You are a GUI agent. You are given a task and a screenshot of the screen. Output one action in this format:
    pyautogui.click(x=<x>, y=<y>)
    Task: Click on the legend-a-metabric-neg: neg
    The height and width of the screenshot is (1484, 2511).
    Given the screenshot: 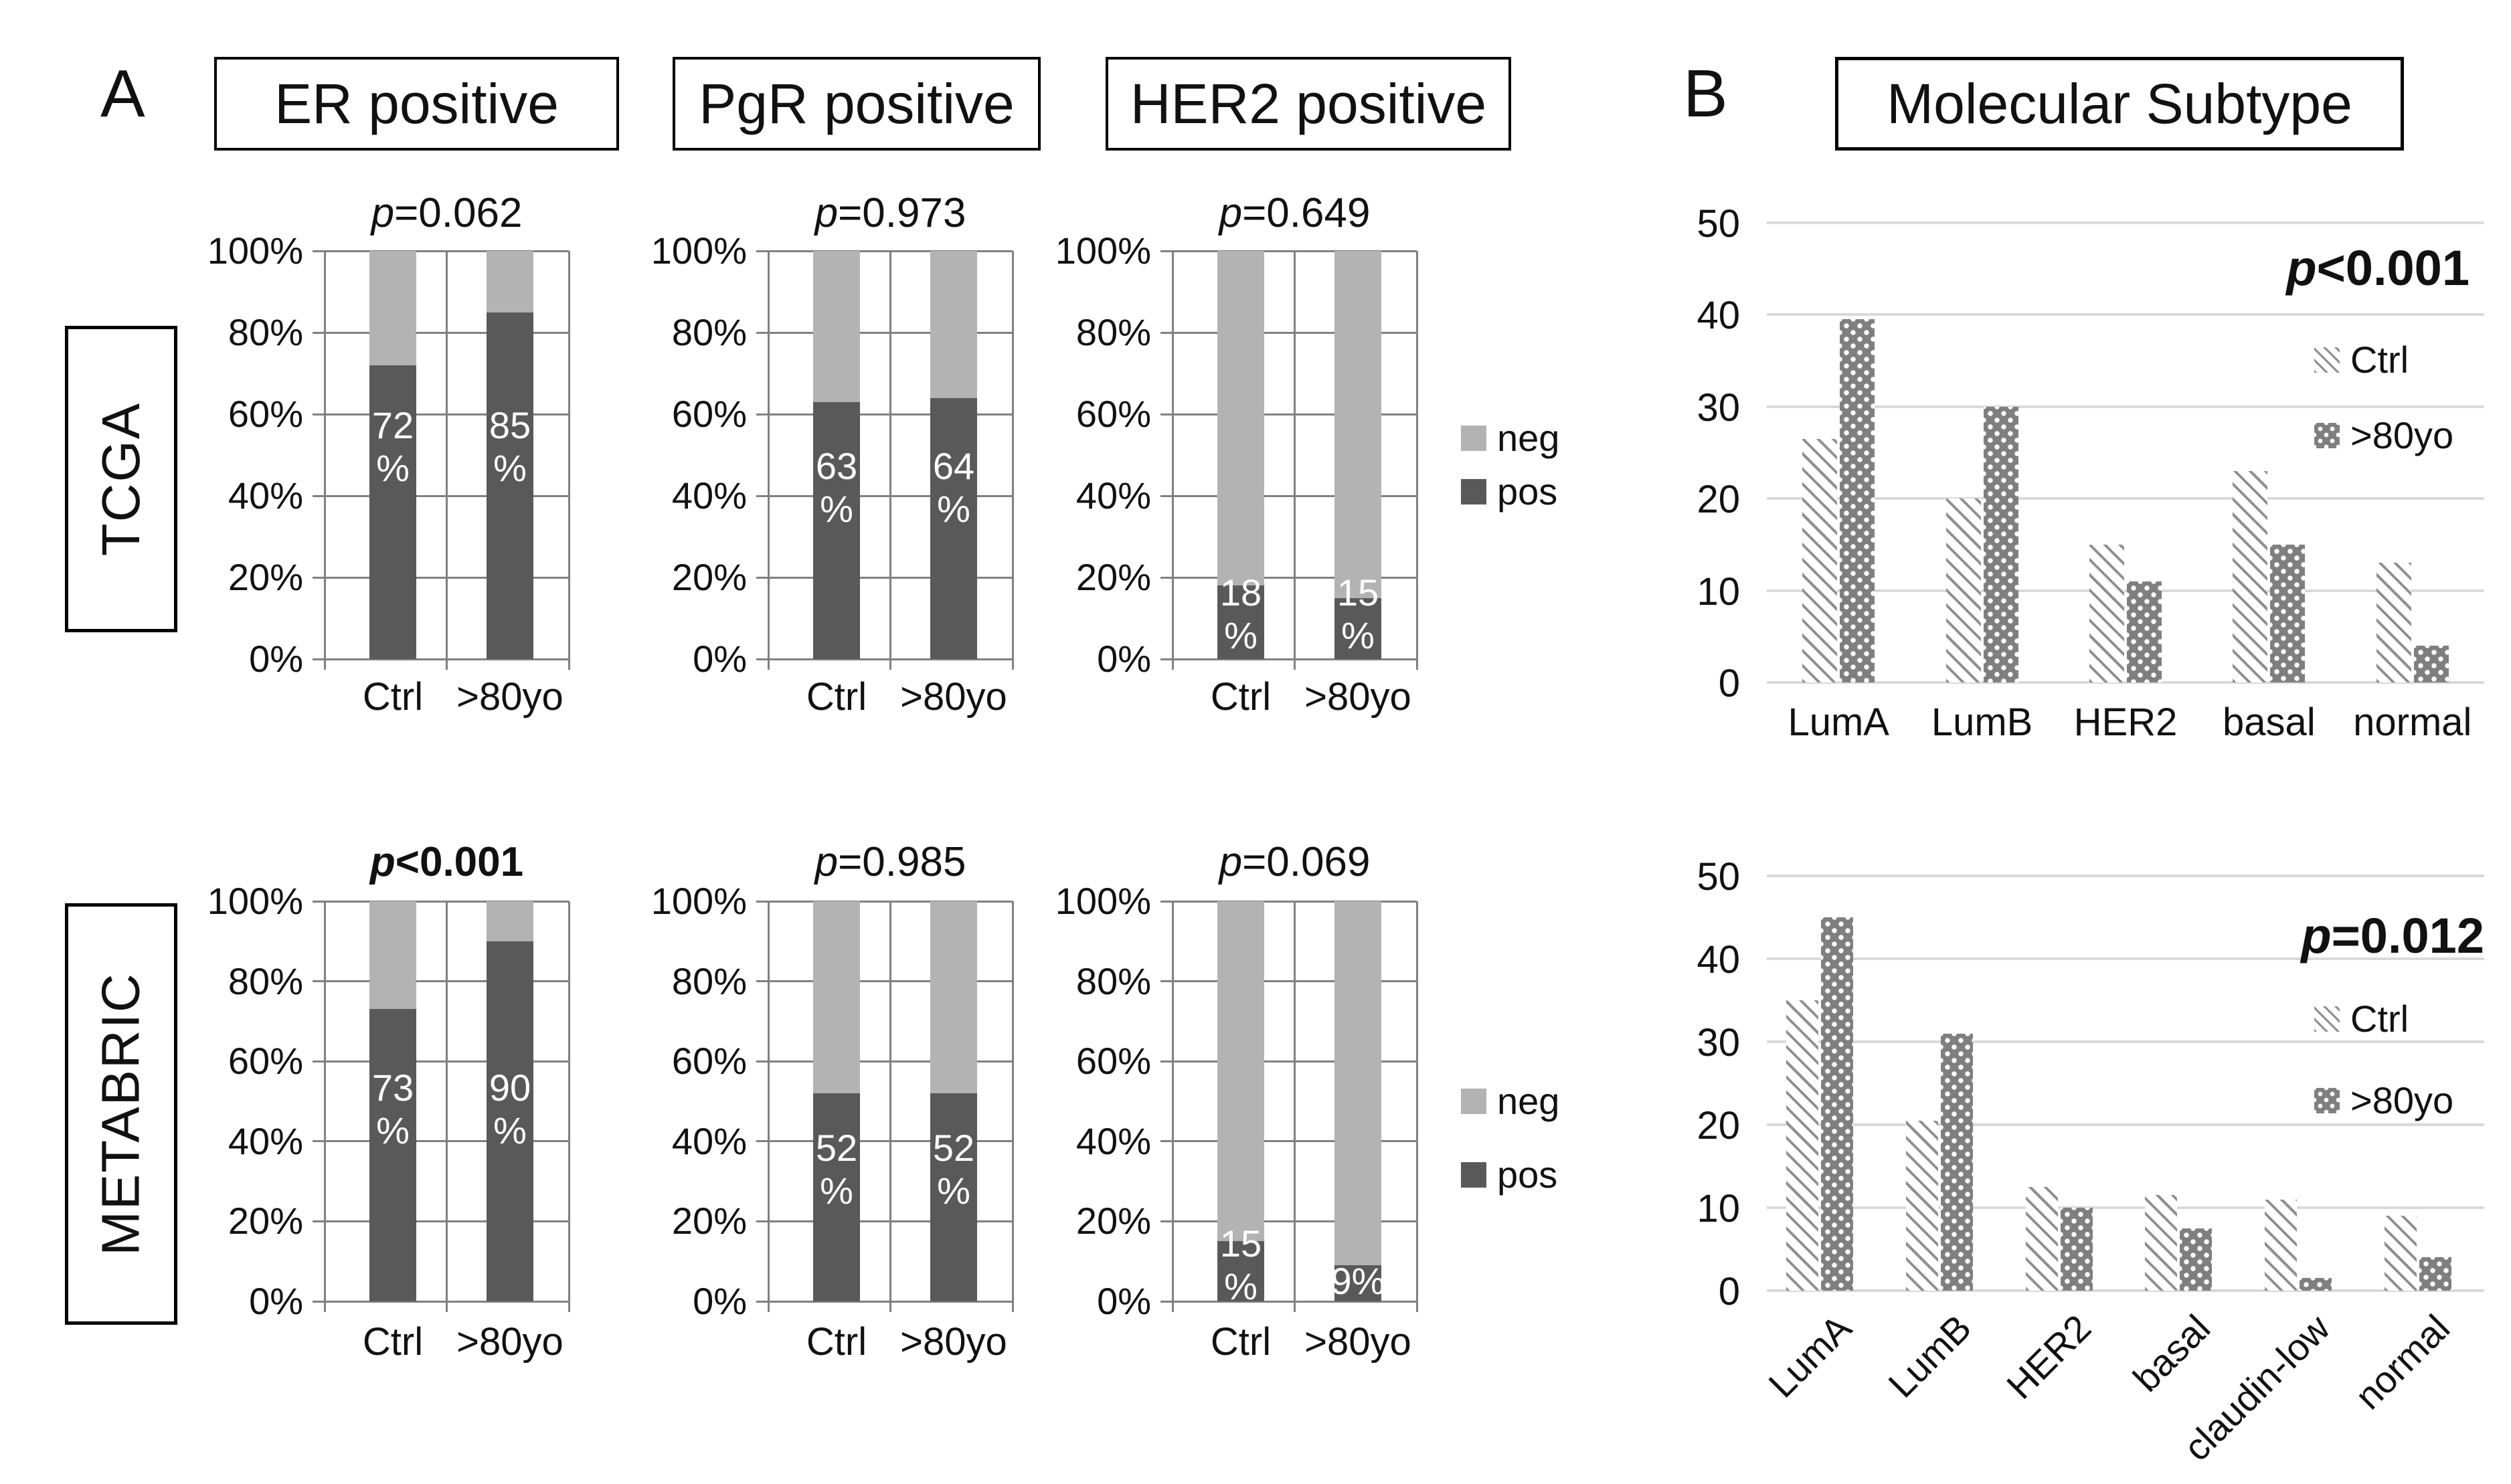 What is the action you would take?
    pyautogui.click(x=1510, y=1101)
    